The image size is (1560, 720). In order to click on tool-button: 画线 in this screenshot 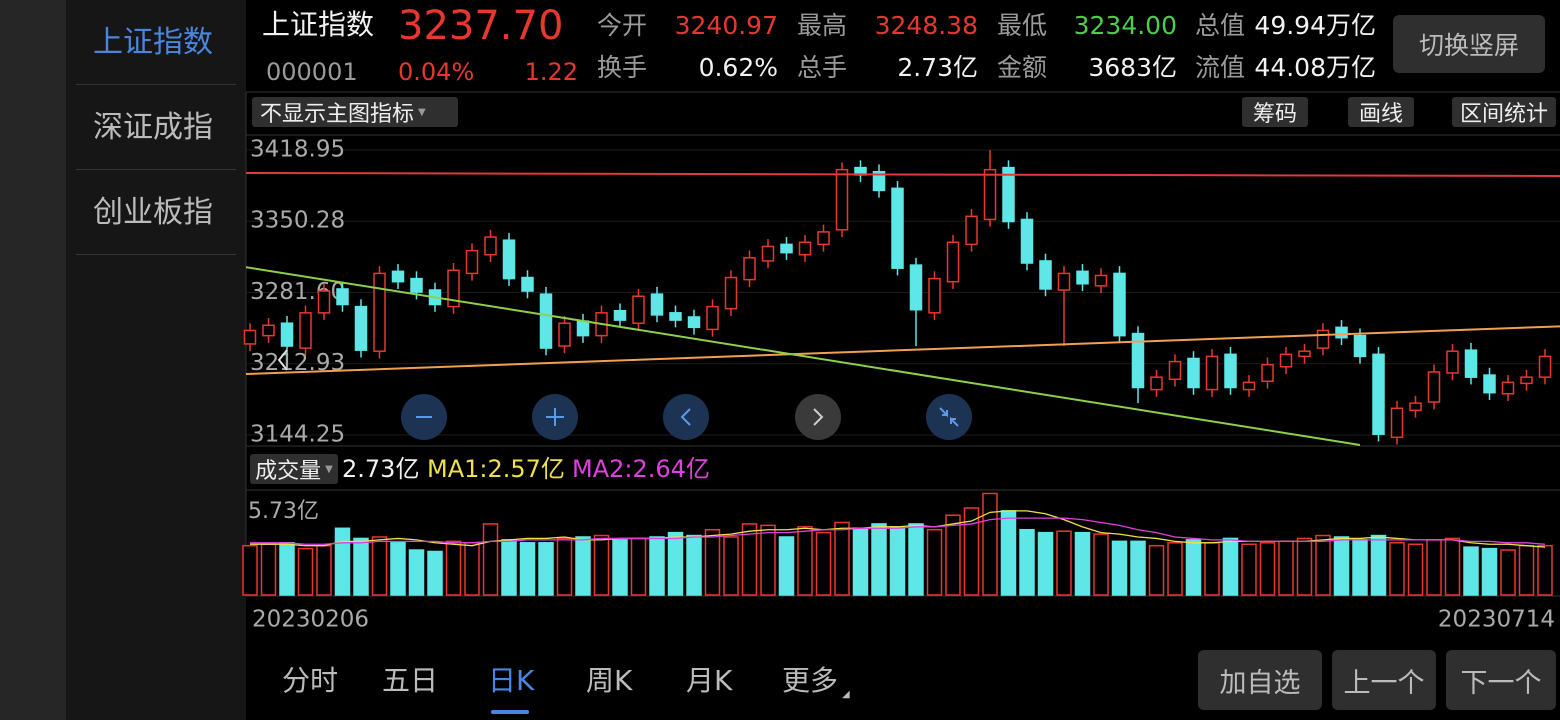, I will do `click(1381, 112)`.